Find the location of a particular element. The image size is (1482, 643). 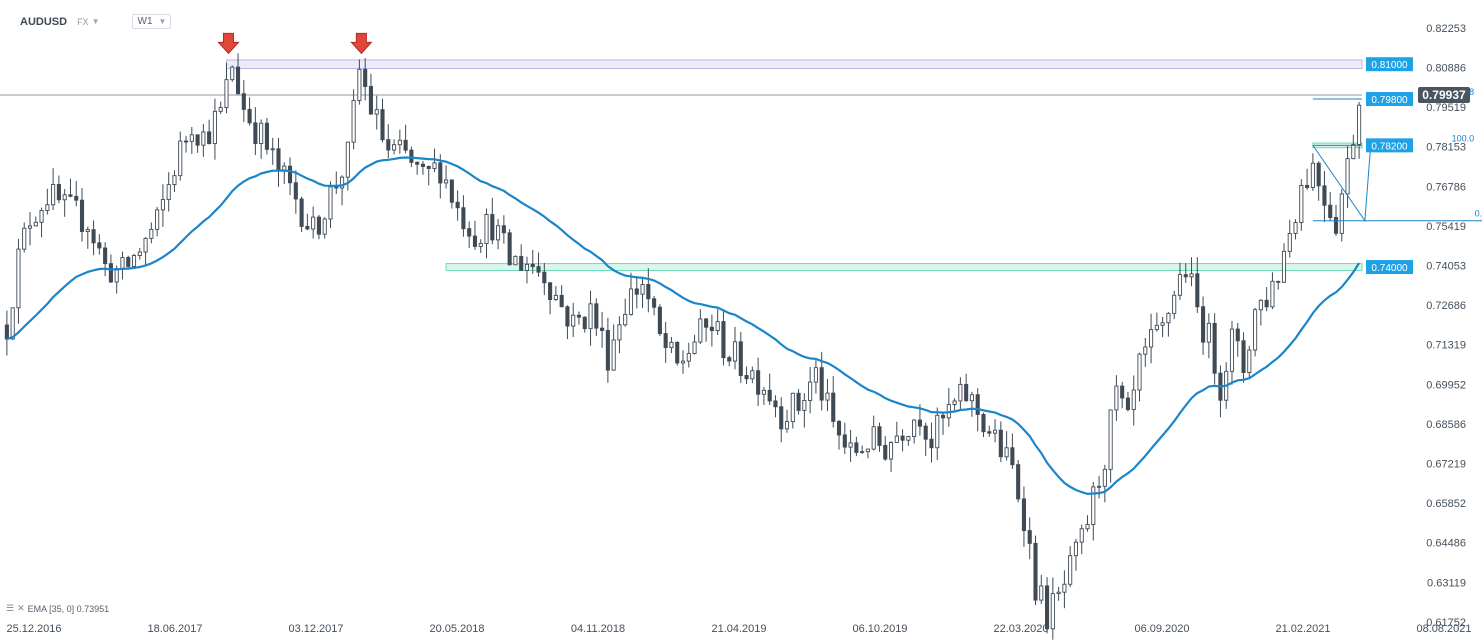

y-tick-label: 0.71319 is located at coordinates (1446, 346).